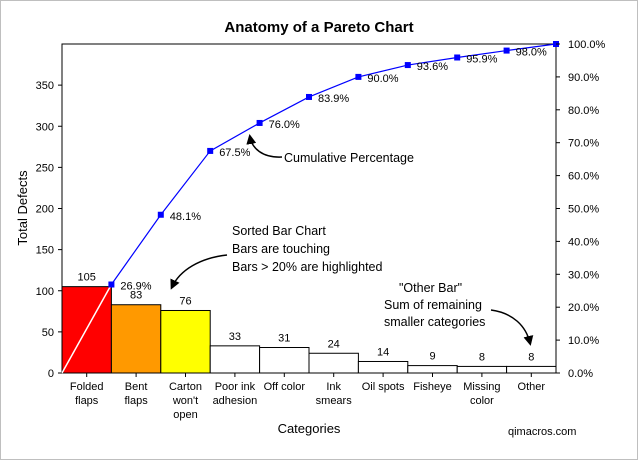  What do you see at coordinates (285, 387) in the screenshot?
I see `x-tick-label: Off color` at bounding box center [285, 387].